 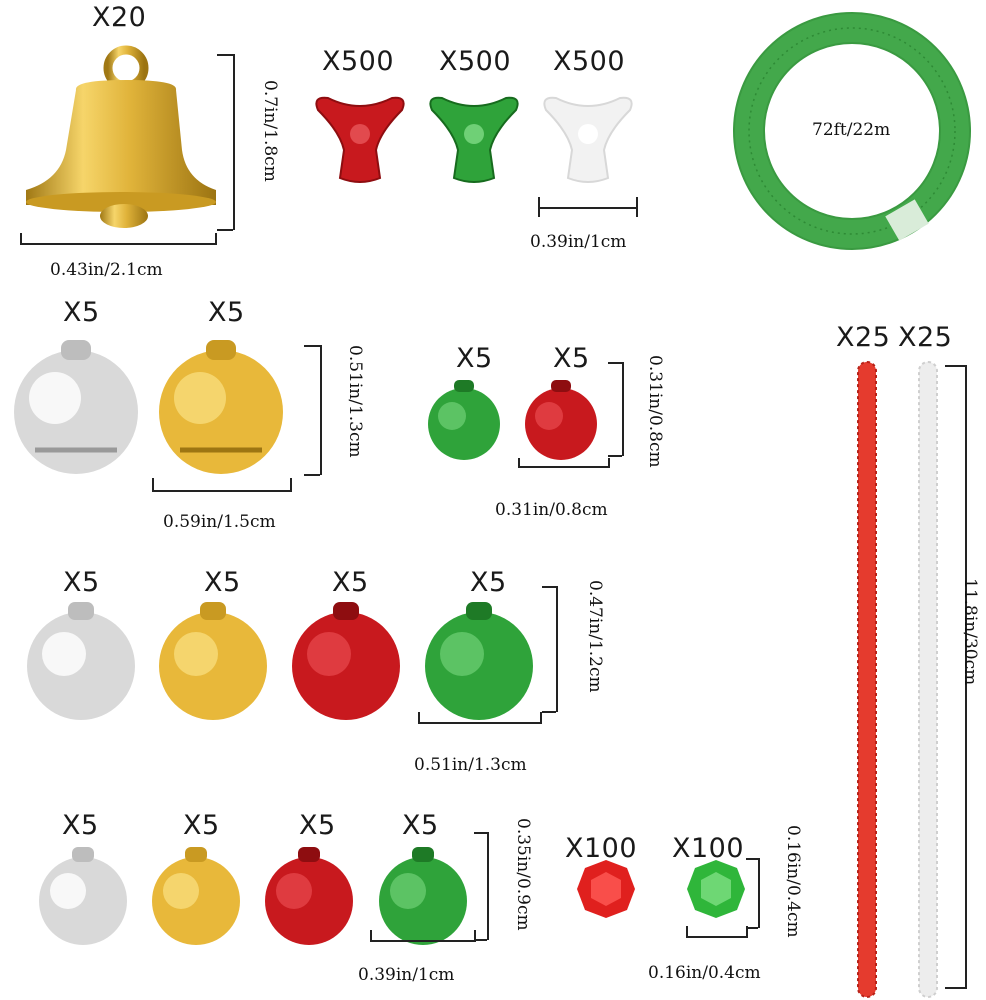 I want to click on row2-silver-quantity: X5, so click(x=81, y=582).